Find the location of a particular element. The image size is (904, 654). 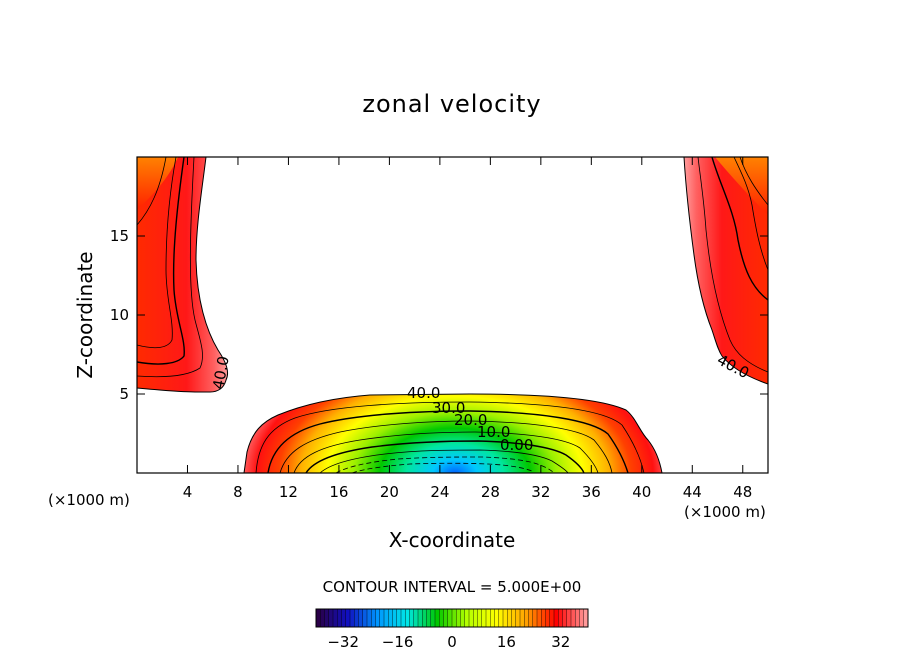

x-unit-left: (×1000 m) is located at coordinates (89, 500).